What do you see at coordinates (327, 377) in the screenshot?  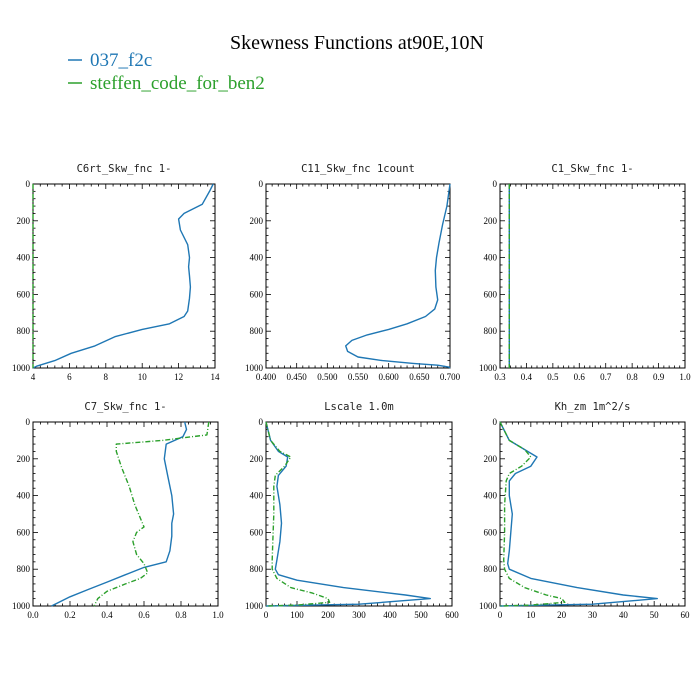 I see `x-tick-label: 0.500` at bounding box center [327, 377].